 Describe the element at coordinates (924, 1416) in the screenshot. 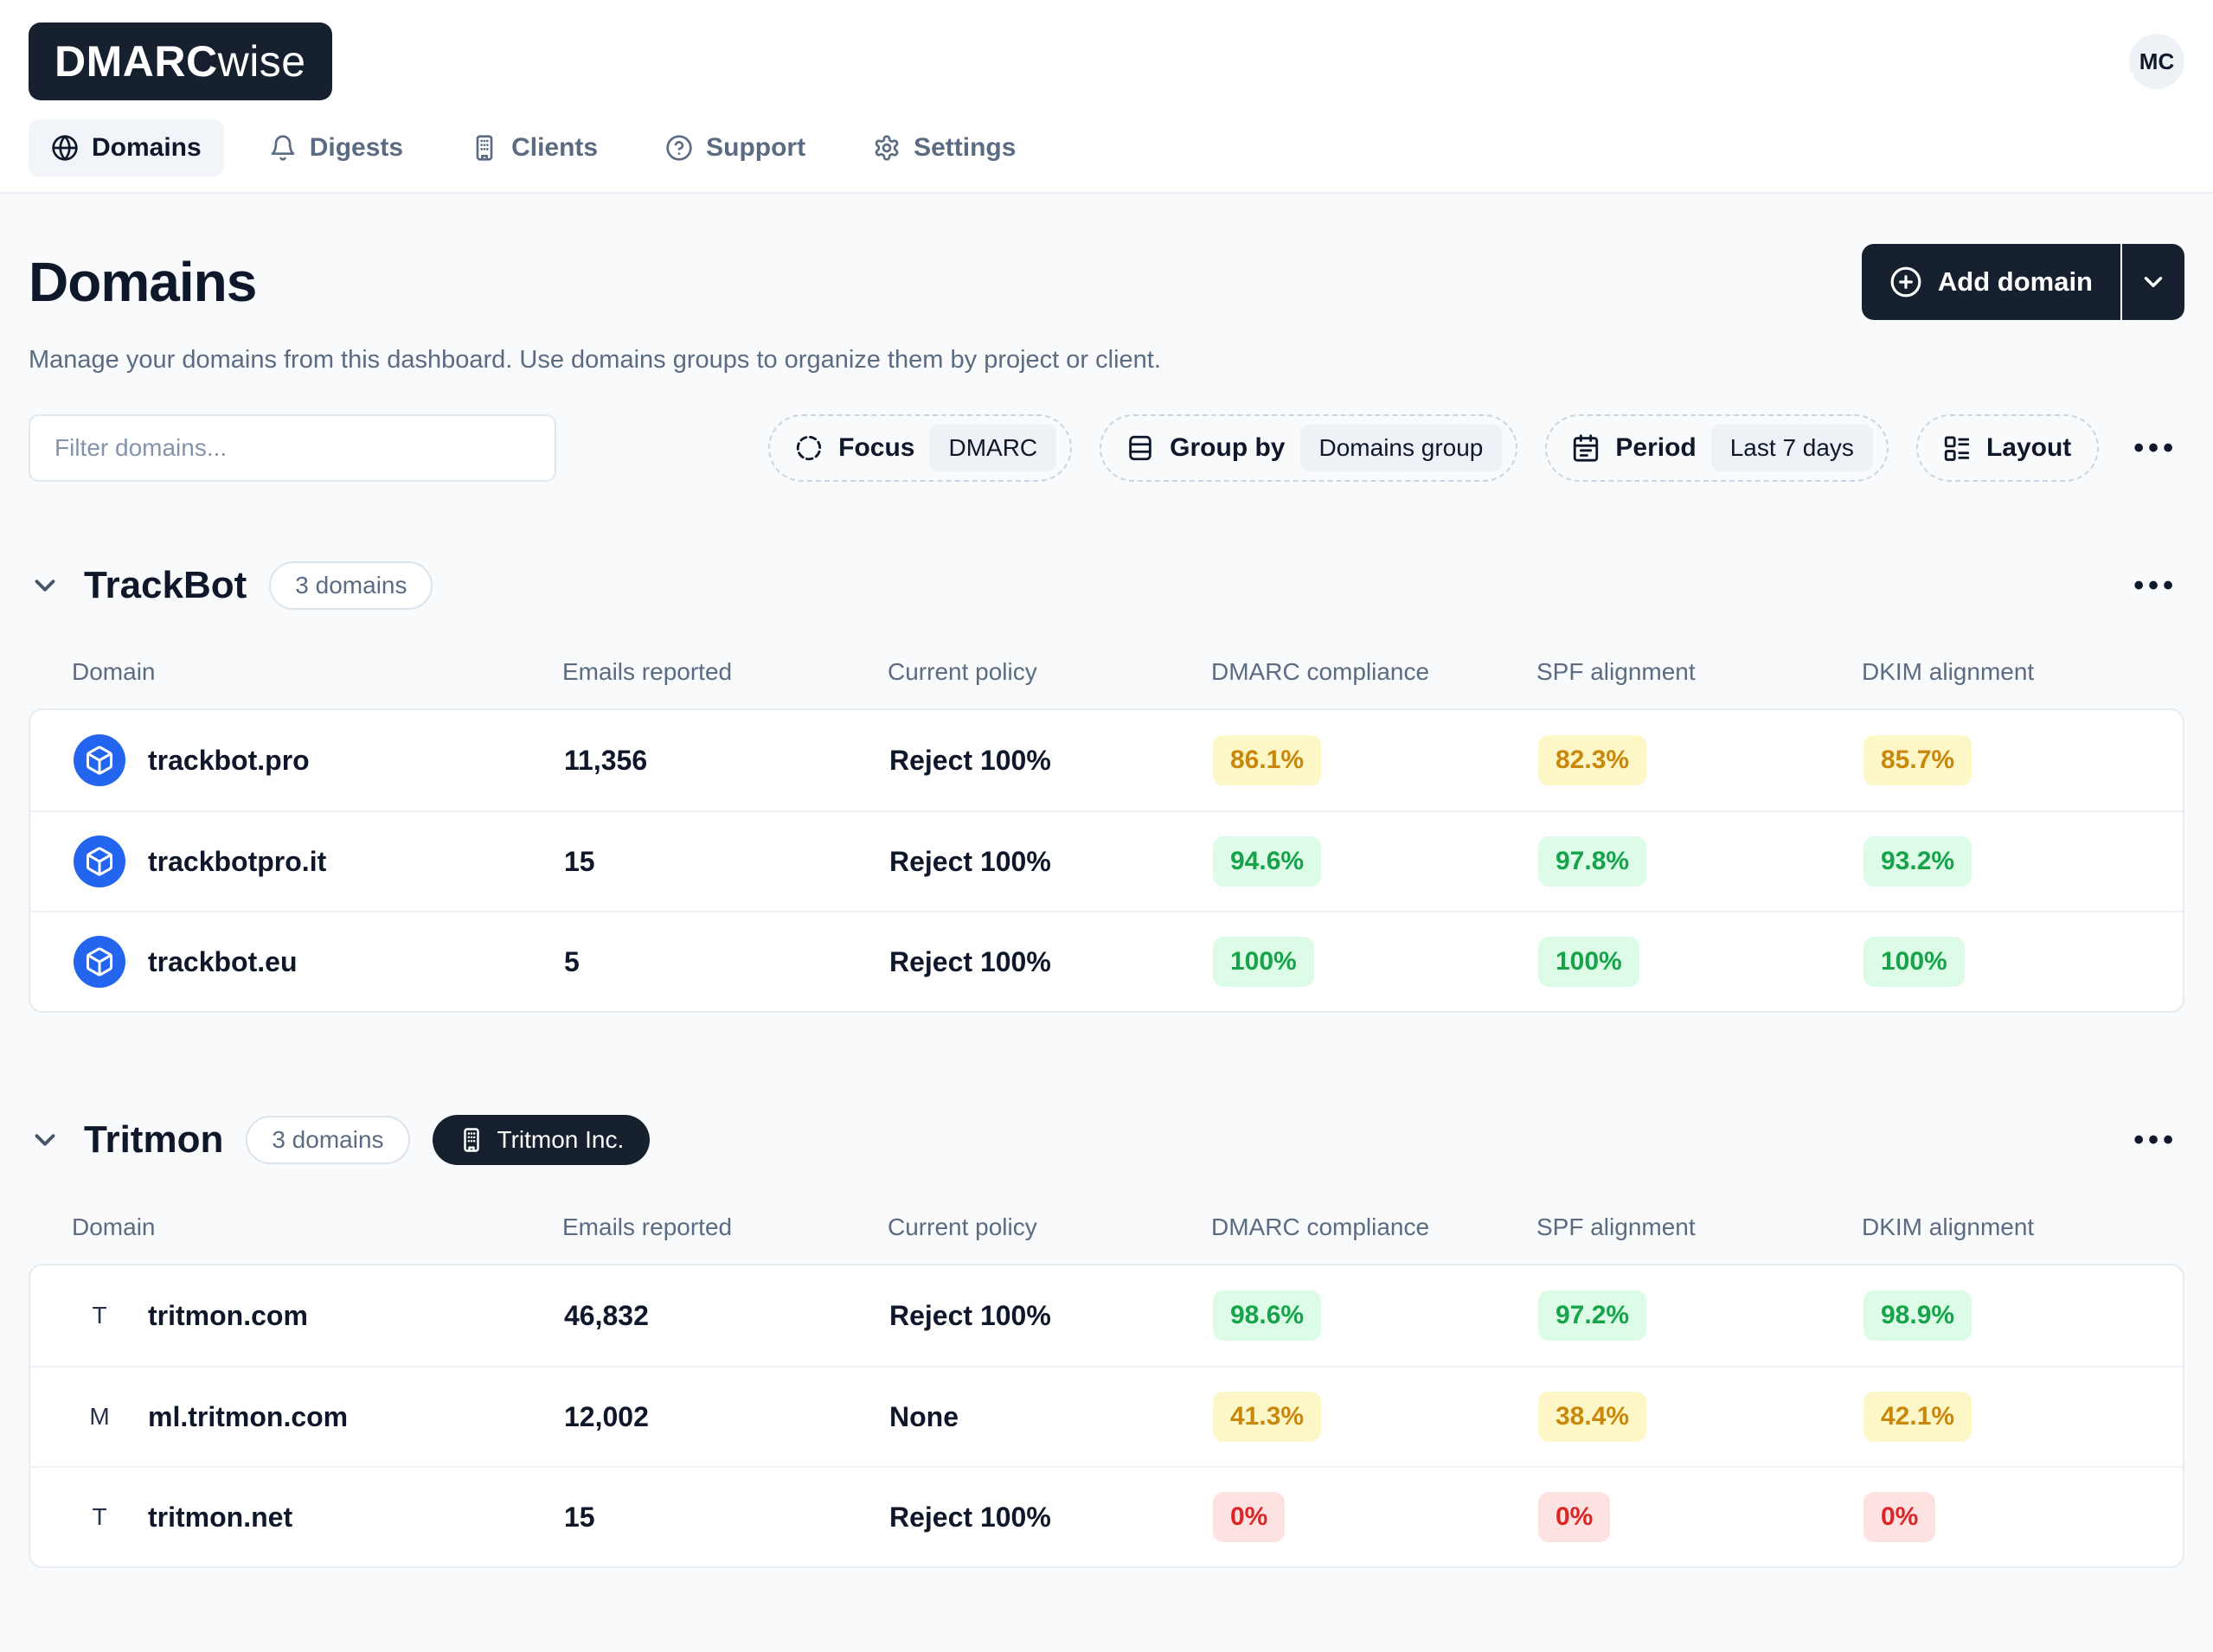

I see `current-policy: None` at that location.